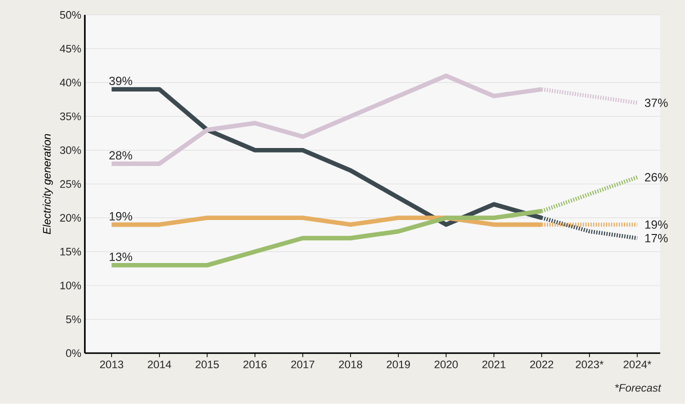  What do you see at coordinates (494, 364) in the screenshot?
I see `x-tick-label: 2021` at bounding box center [494, 364].